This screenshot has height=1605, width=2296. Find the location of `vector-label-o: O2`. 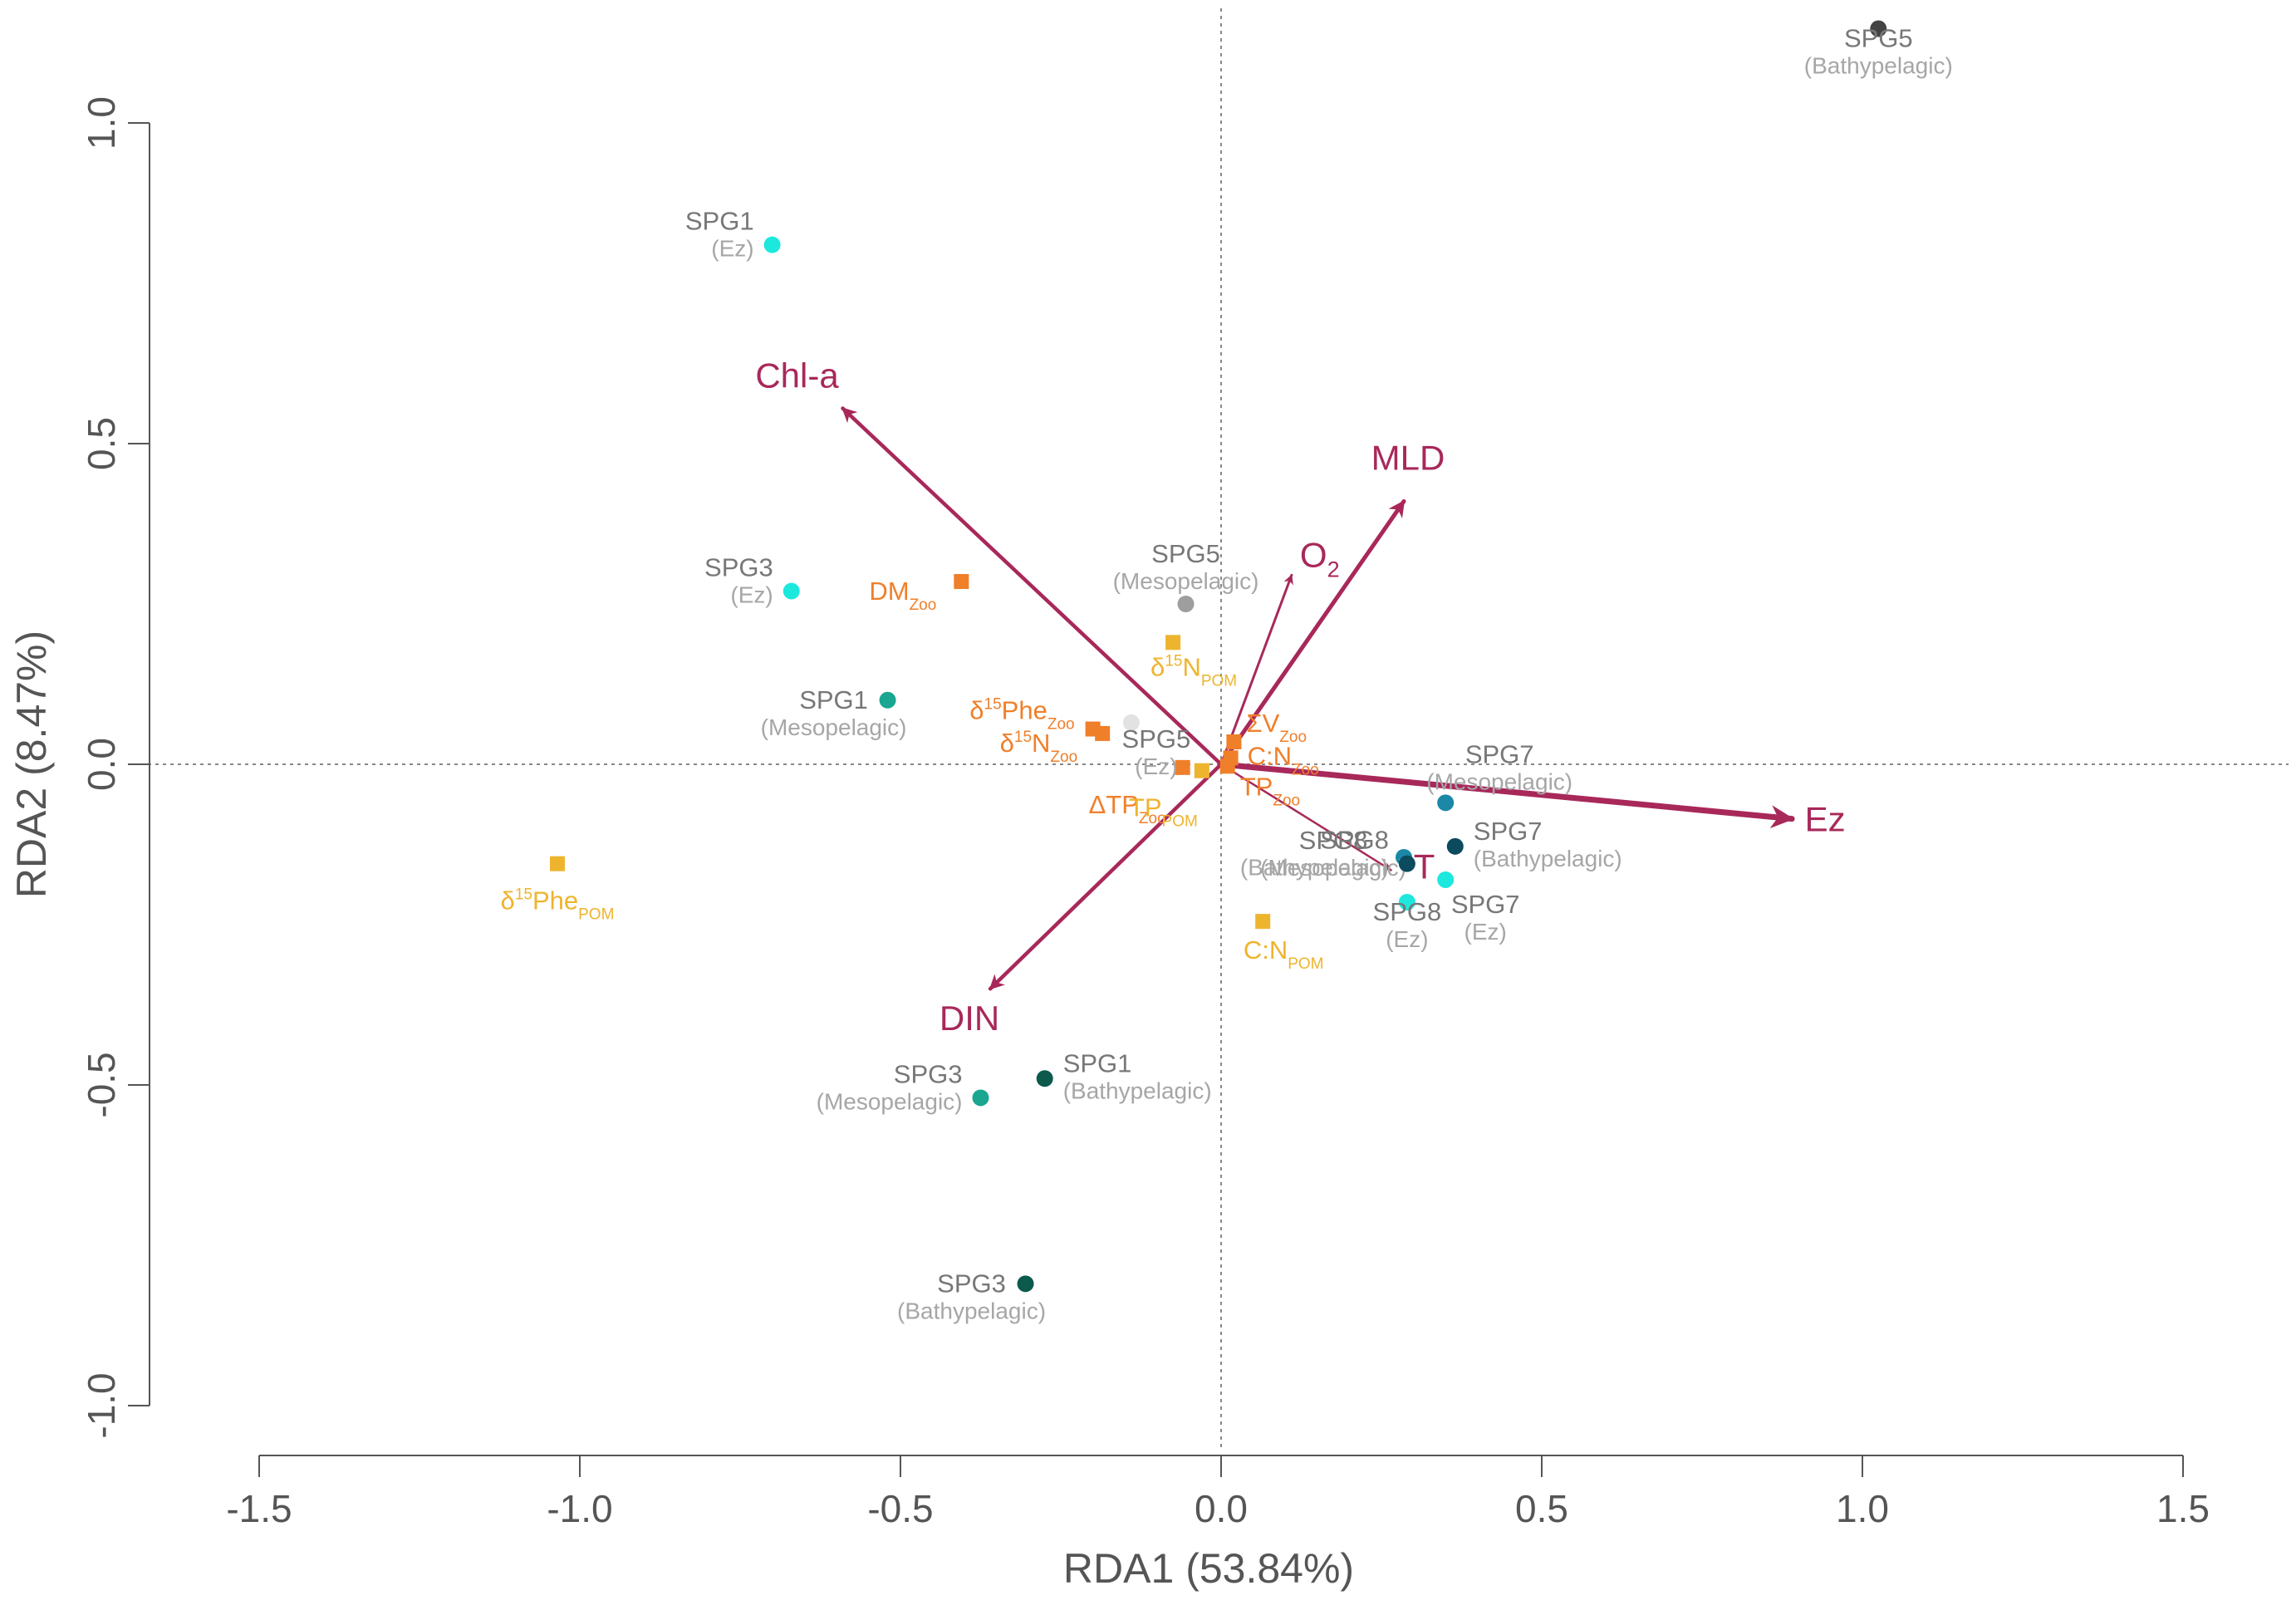

vector-label-o: O2 is located at coordinates (1320, 558).